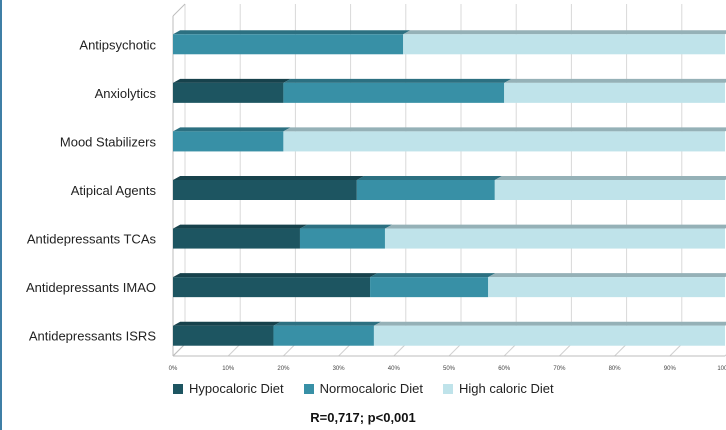 The width and height of the screenshot is (726, 430). I want to click on floor-depth-line, so click(179, 350).